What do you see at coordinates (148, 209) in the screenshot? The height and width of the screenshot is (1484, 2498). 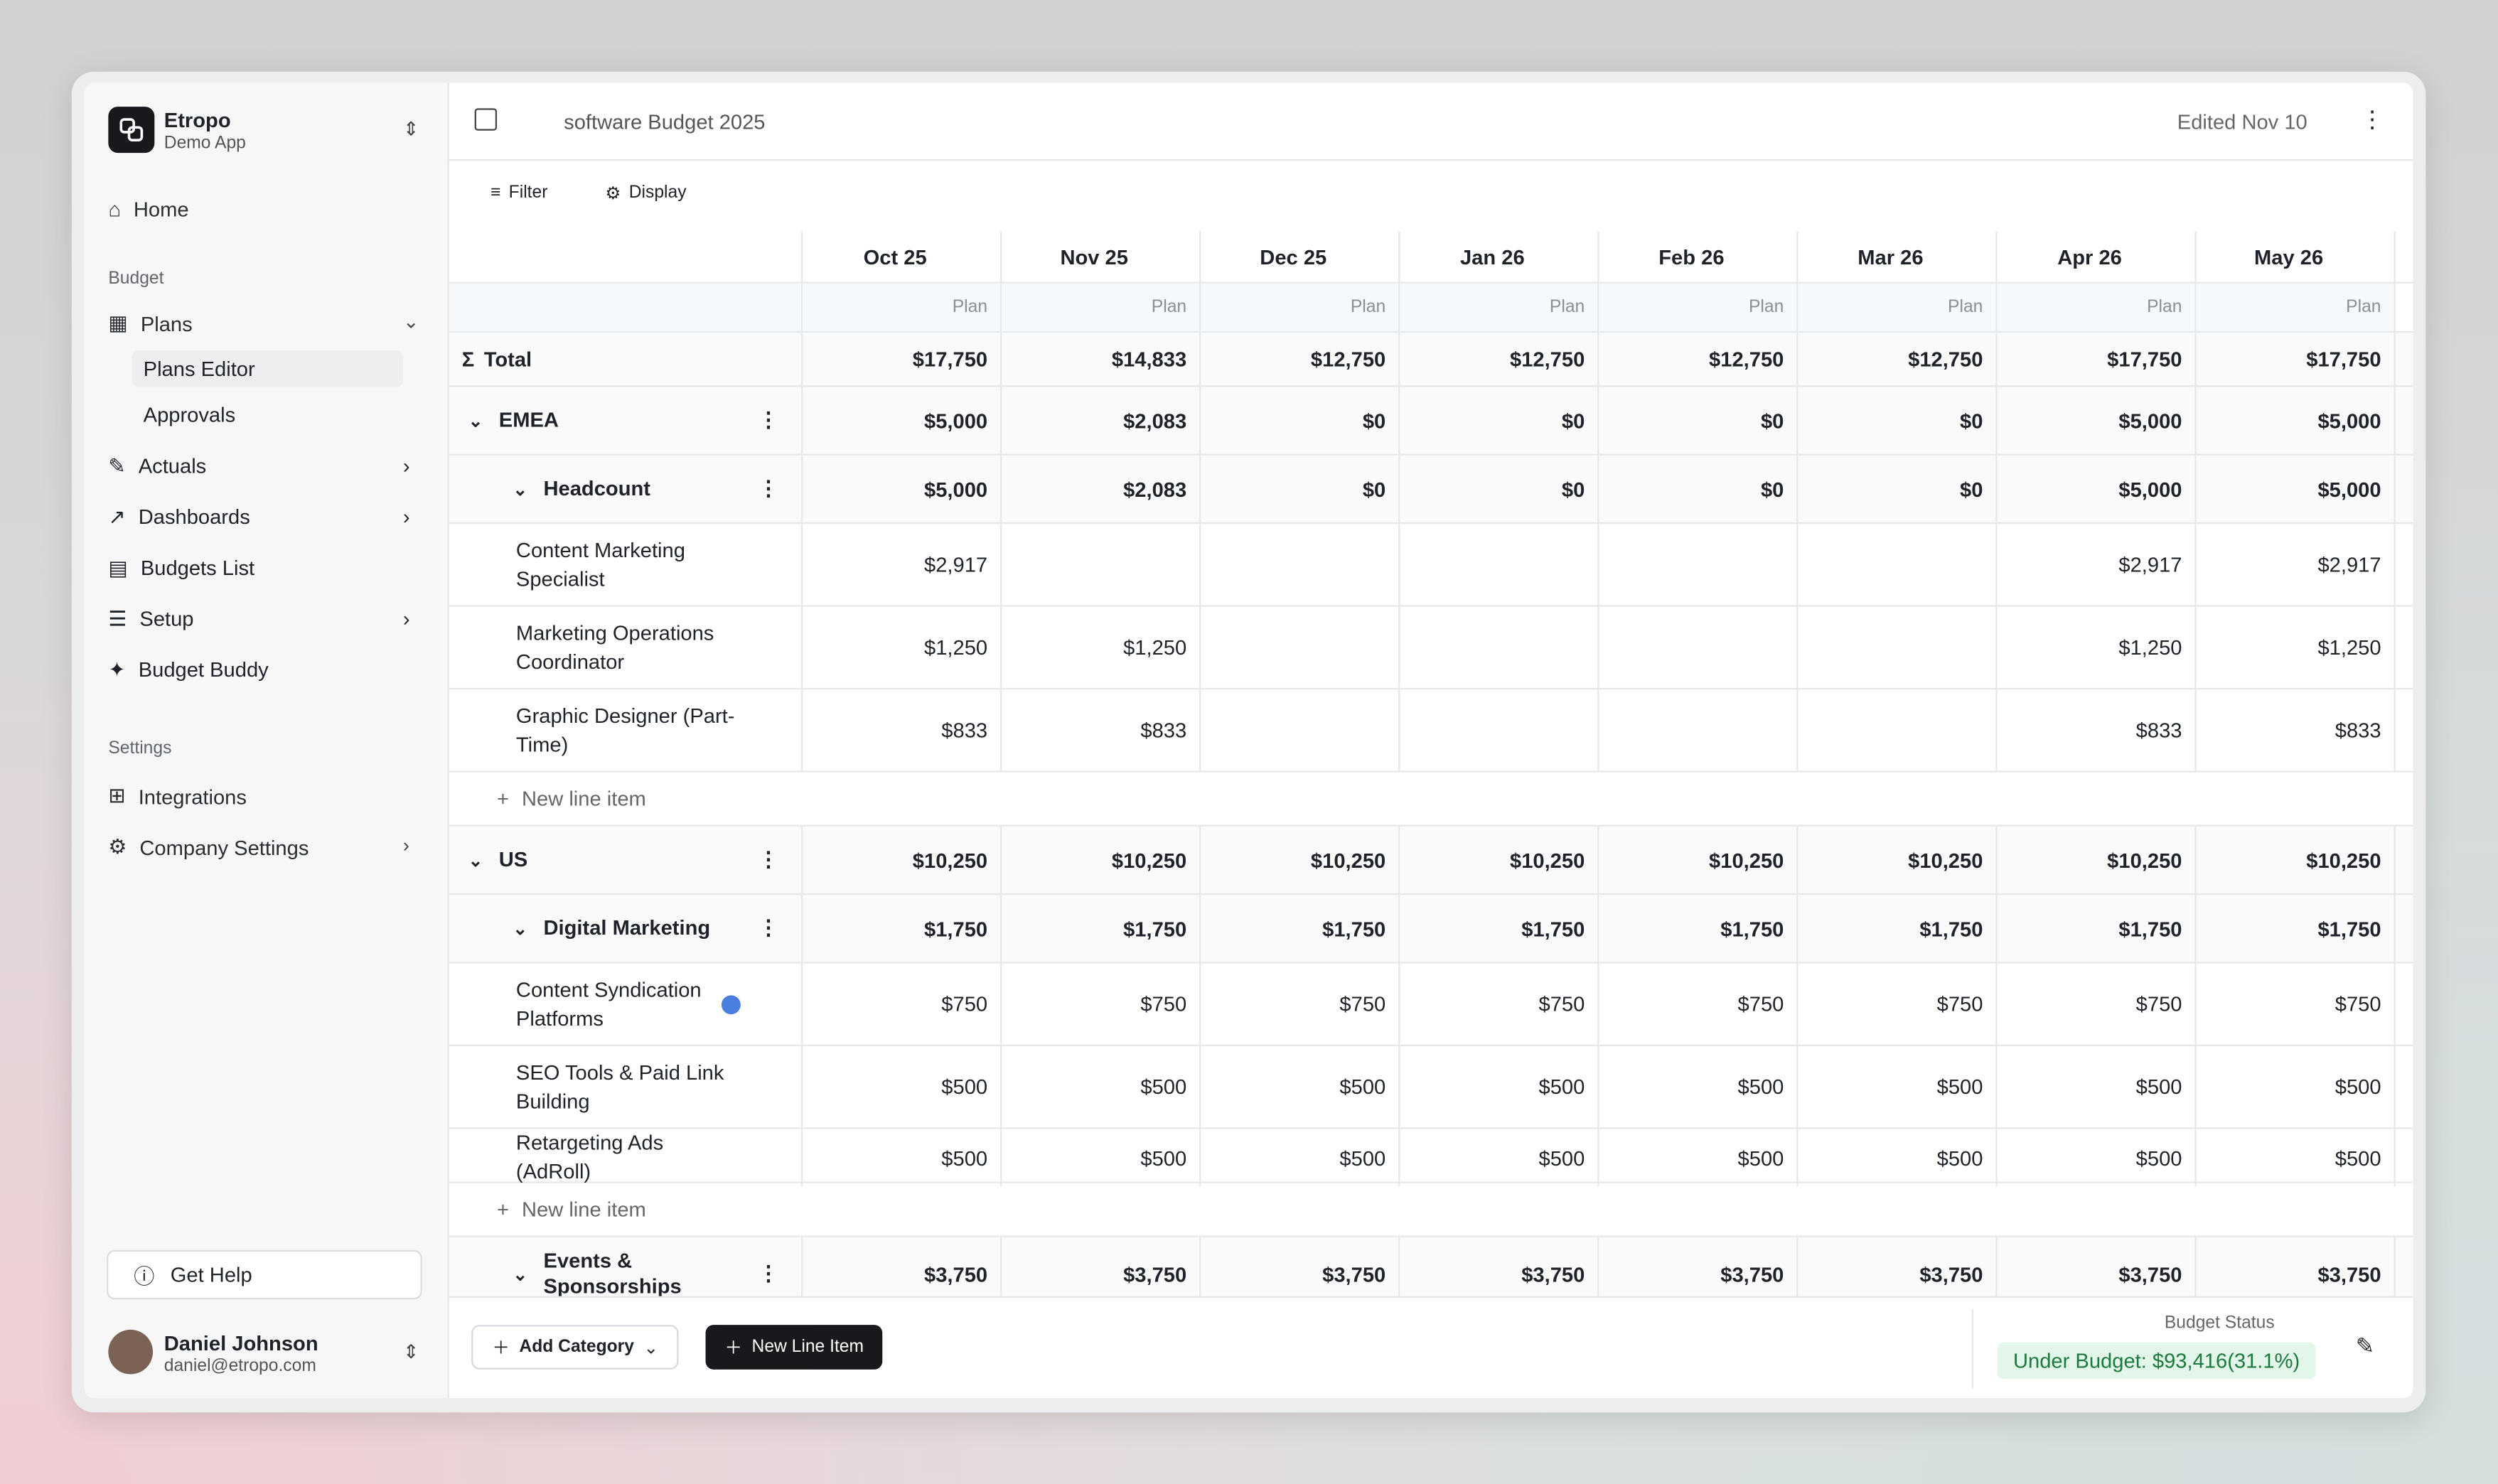 I see `nav-home: ⌂ Home` at bounding box center [148, 209].